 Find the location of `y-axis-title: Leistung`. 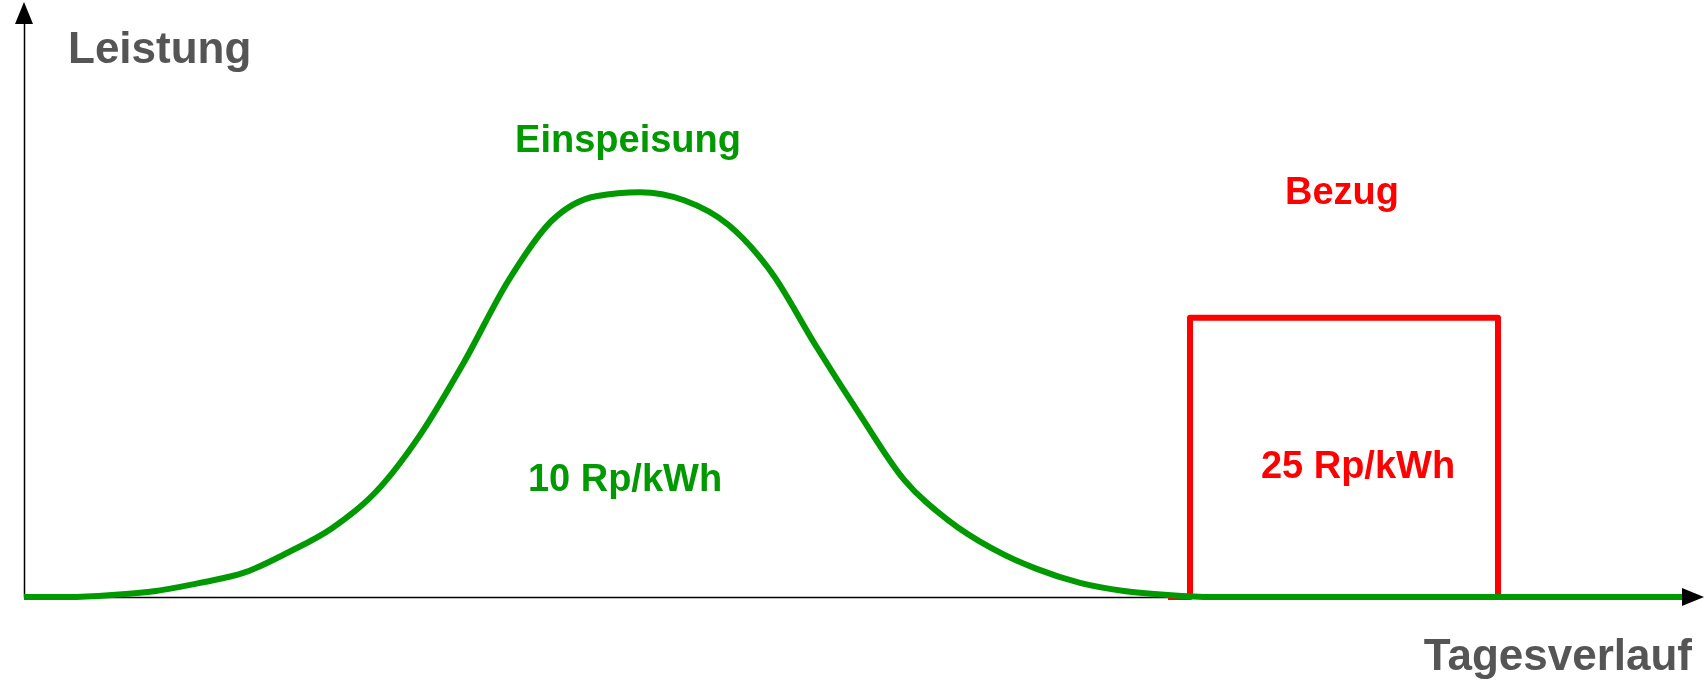

y-axis-title: Leistung is located at coordinates (160, 47).